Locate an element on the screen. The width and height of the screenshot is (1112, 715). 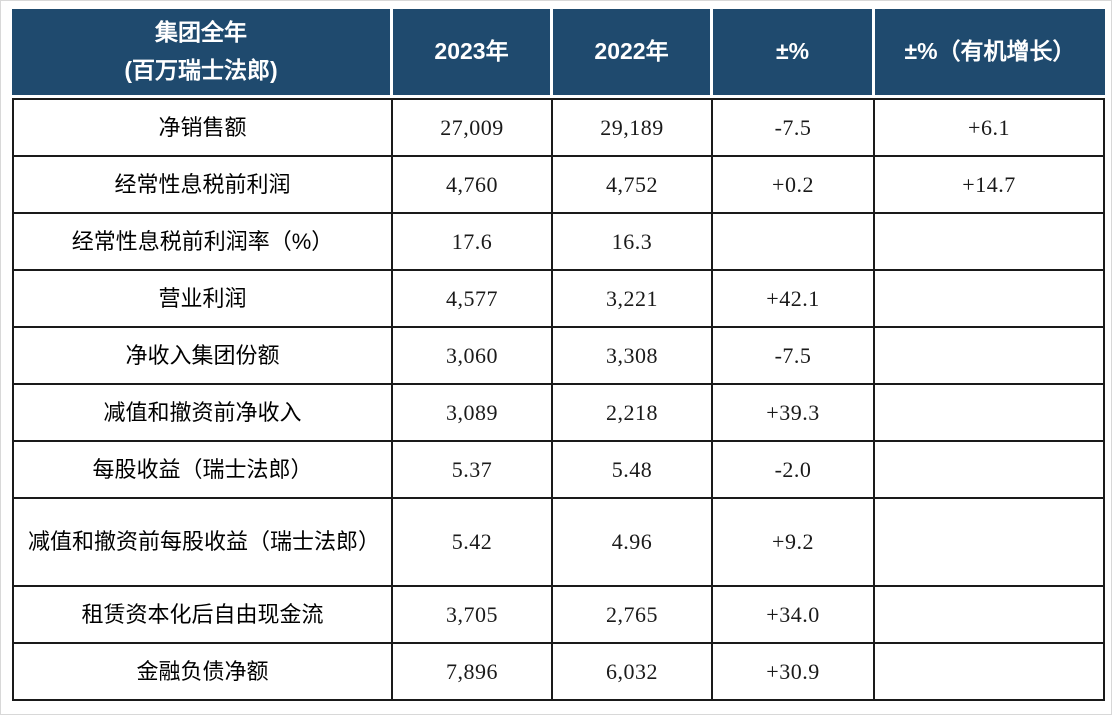
row-label-cell: 减值和撤资前每股收益（瑞士法郎） is located at coordinates (203, 542).